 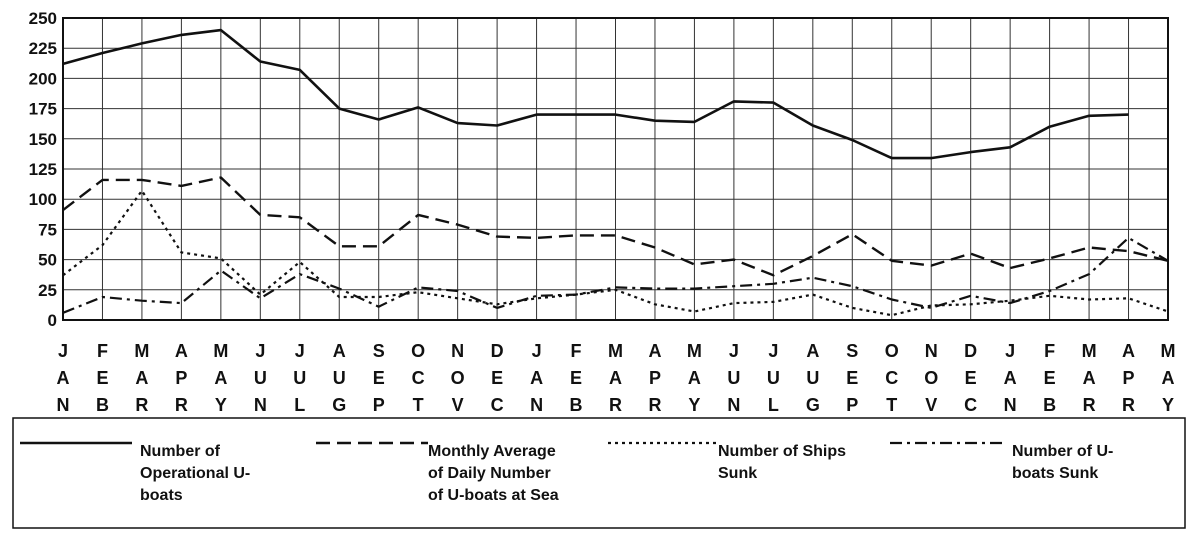 I want to click on y-tick-label: 225, so click(x=43, y=48).